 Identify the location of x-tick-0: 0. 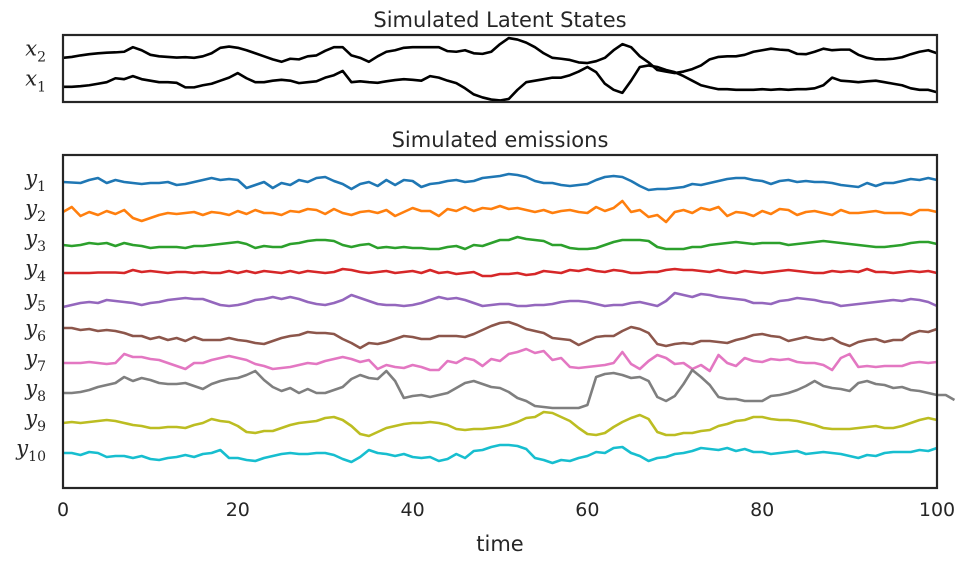
(63, 510).